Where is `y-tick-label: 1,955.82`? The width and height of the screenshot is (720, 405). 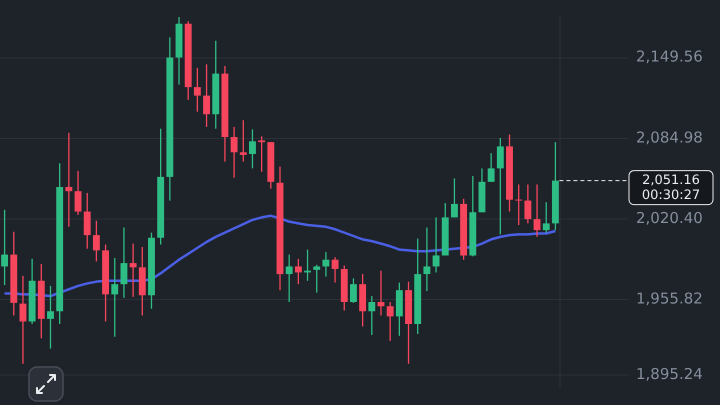
y-tick-label: 1,955.82 is located at coordinates (669, 299).